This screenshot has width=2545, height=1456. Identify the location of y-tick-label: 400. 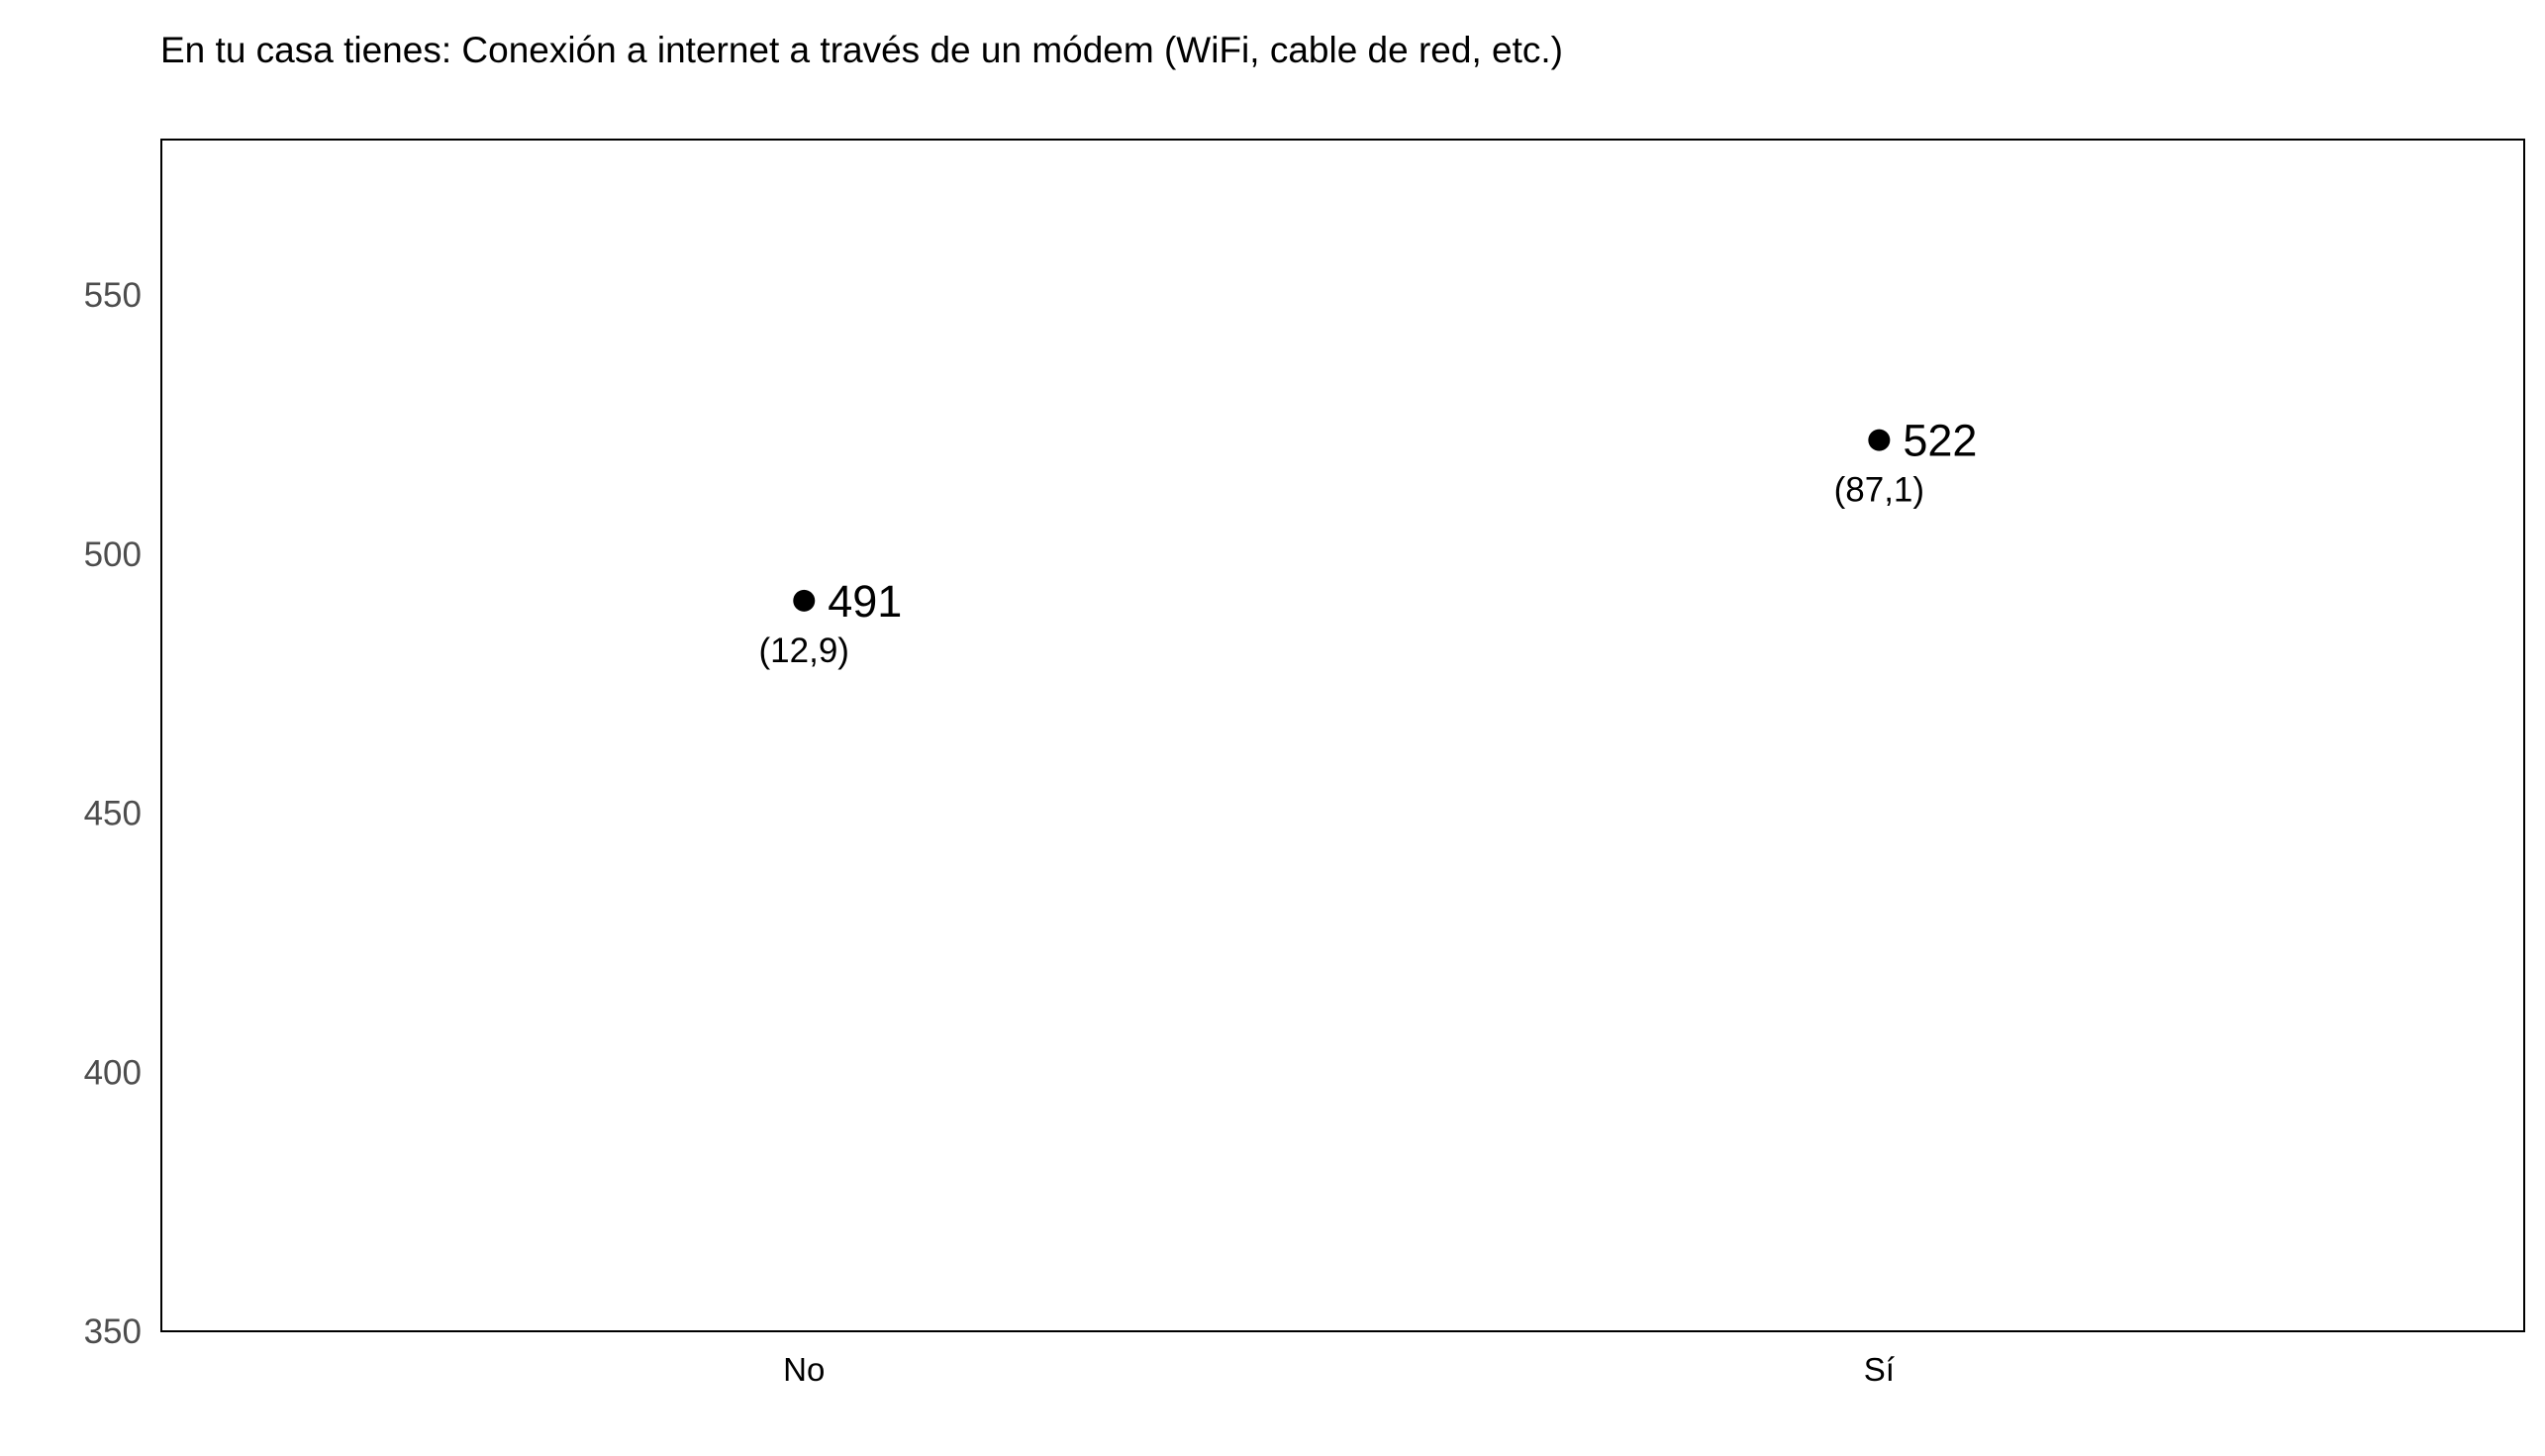
(113, 1072).